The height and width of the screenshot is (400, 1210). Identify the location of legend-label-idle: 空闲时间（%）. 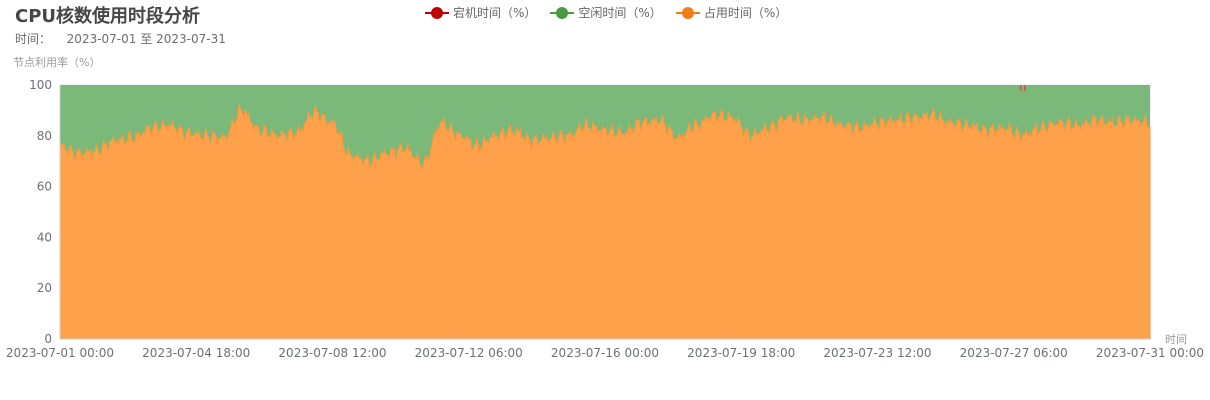
(620, 13).